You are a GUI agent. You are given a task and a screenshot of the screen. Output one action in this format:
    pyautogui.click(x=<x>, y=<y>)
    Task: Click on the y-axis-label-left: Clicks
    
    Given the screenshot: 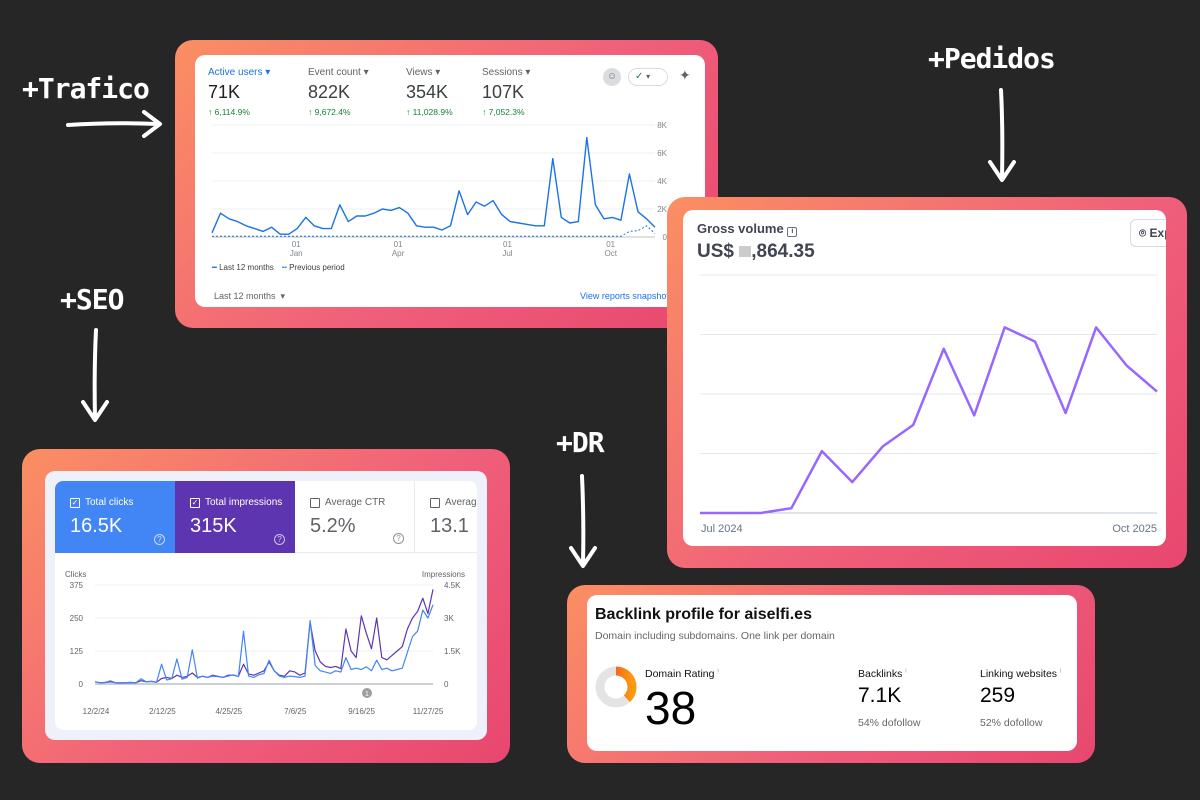 What is the action you would take?
    pyautogui.click(x=75, y=574)
    